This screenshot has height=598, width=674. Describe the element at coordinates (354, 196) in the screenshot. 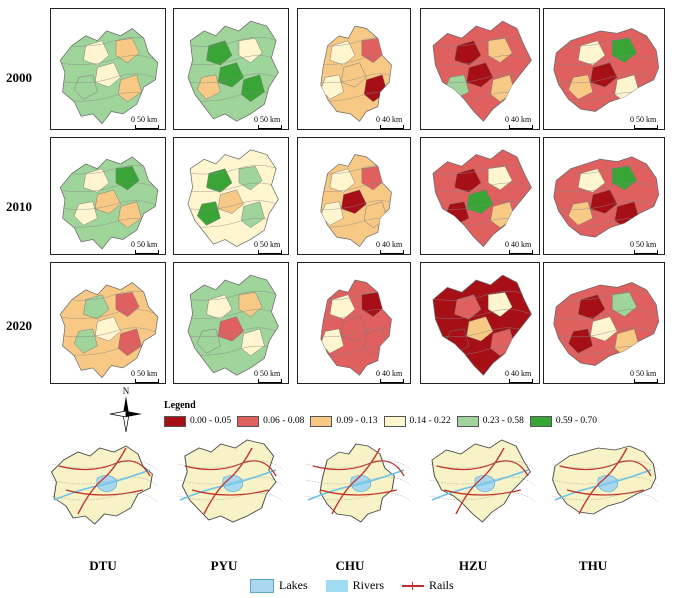

I see `map-panel-chu-2010: 0 40 km` at that location.